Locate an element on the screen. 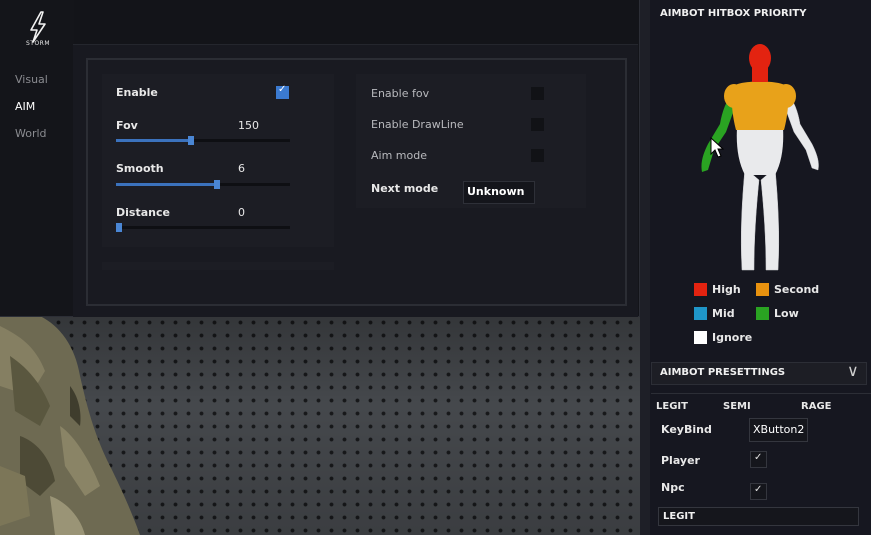  fov-slider-fill is located at coordinates (153, 140).